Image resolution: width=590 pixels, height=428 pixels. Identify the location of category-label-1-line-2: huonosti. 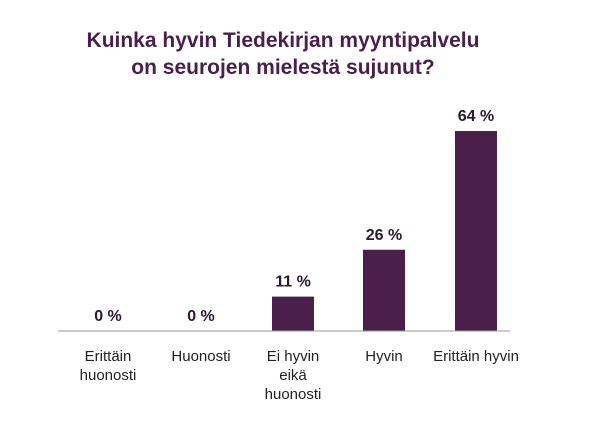
(108, 375).